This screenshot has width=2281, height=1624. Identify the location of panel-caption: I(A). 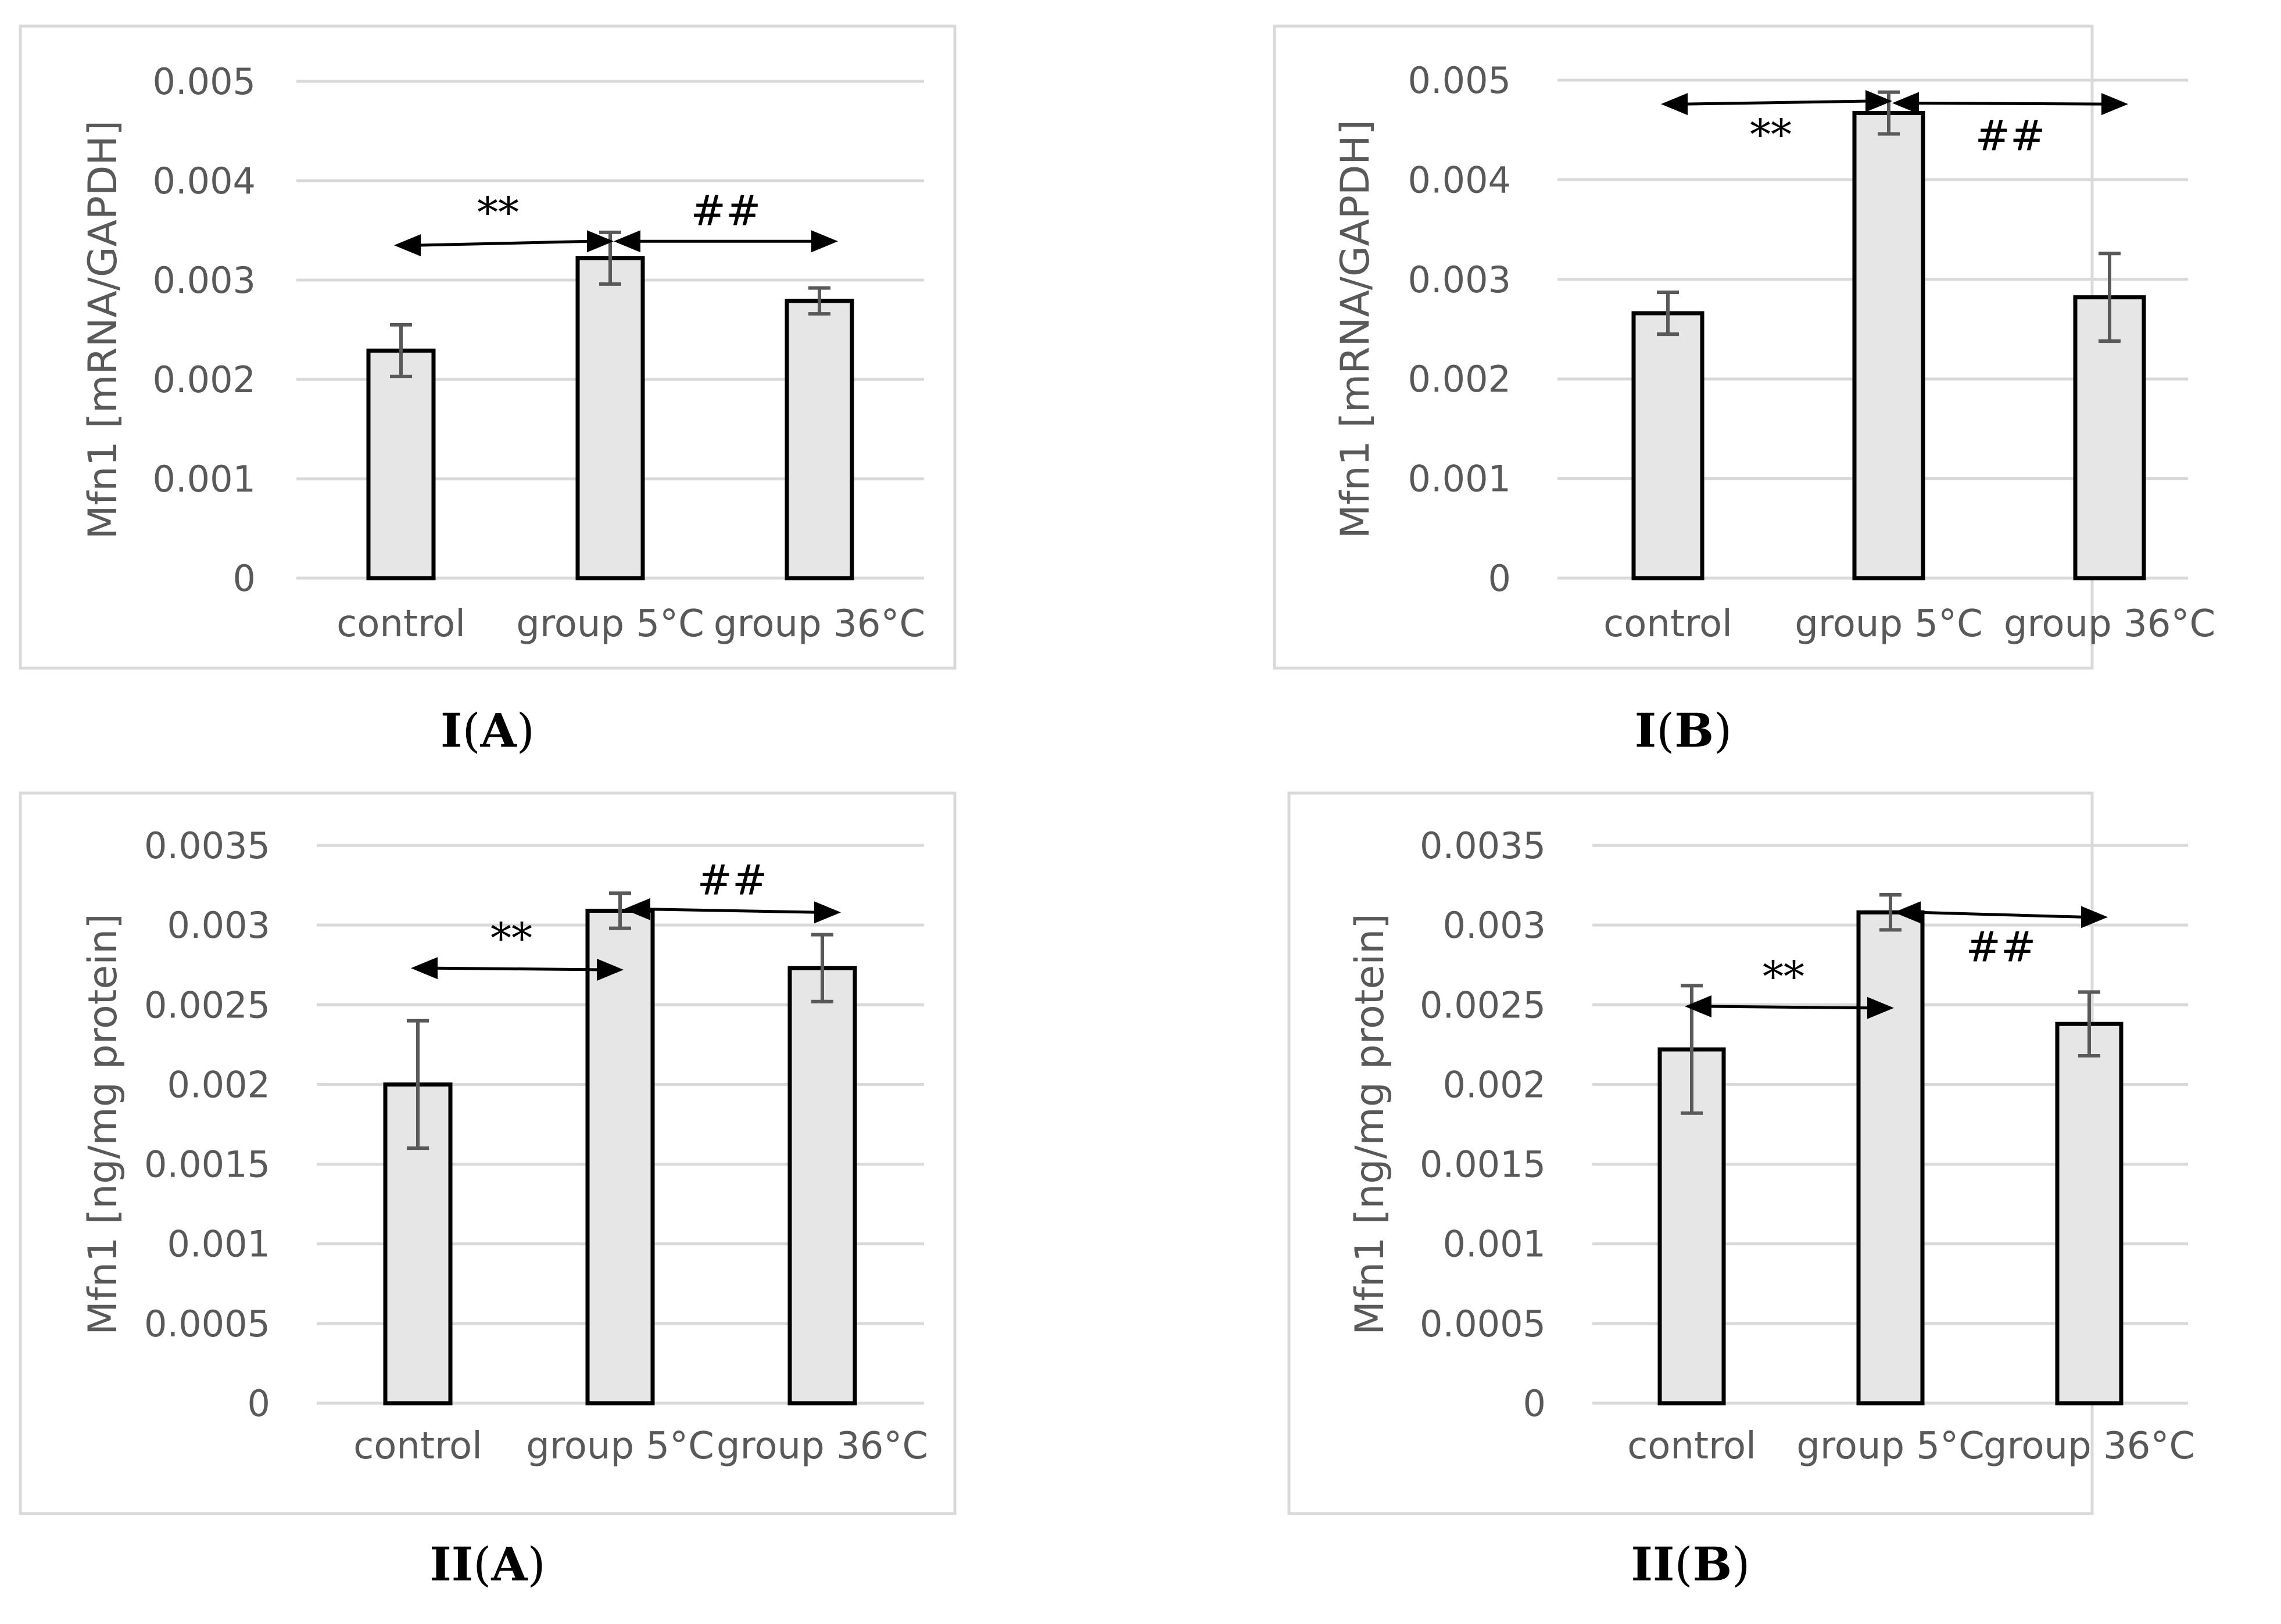
(488, 731).